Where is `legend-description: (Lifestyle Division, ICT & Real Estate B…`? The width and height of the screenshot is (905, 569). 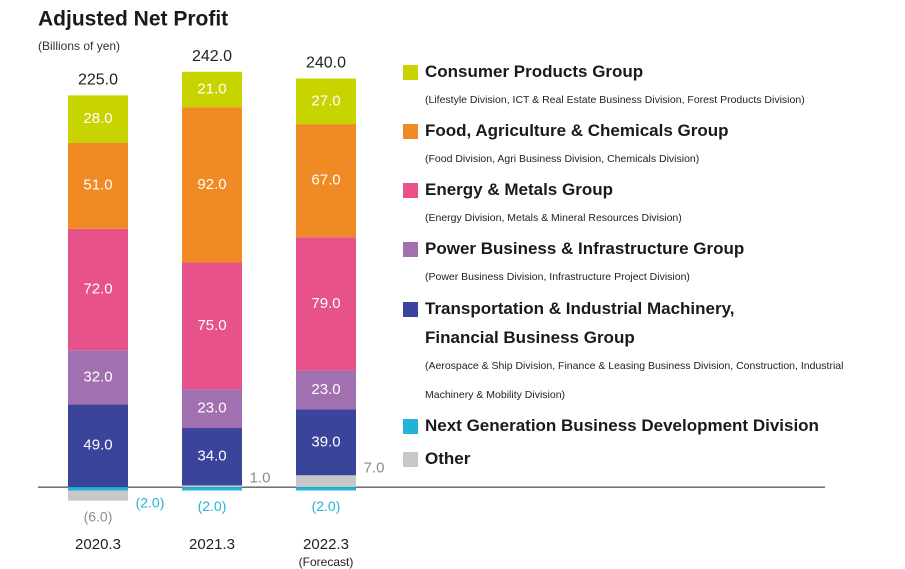 legend-description: (Lifestyle Division, ICT & Real Estate B… is located at coordinates (615, 100).